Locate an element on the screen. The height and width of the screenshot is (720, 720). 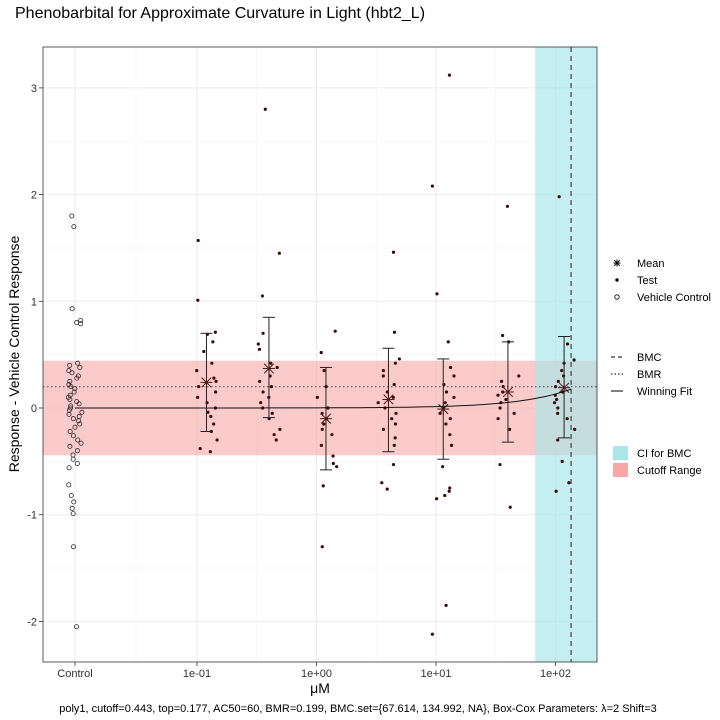
x-tick-label: Control is located at coordinates (74, 674).